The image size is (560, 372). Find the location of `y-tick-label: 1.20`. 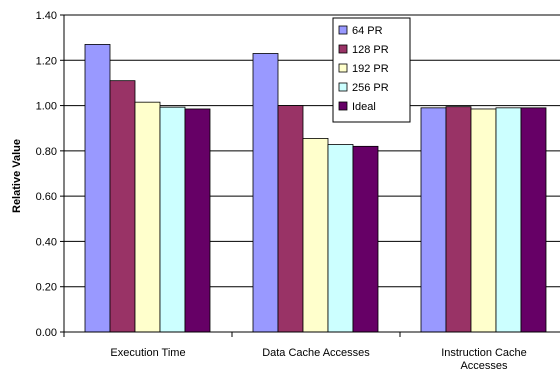

y-tick-label: 1.20 is located at coordinates (46, 61).